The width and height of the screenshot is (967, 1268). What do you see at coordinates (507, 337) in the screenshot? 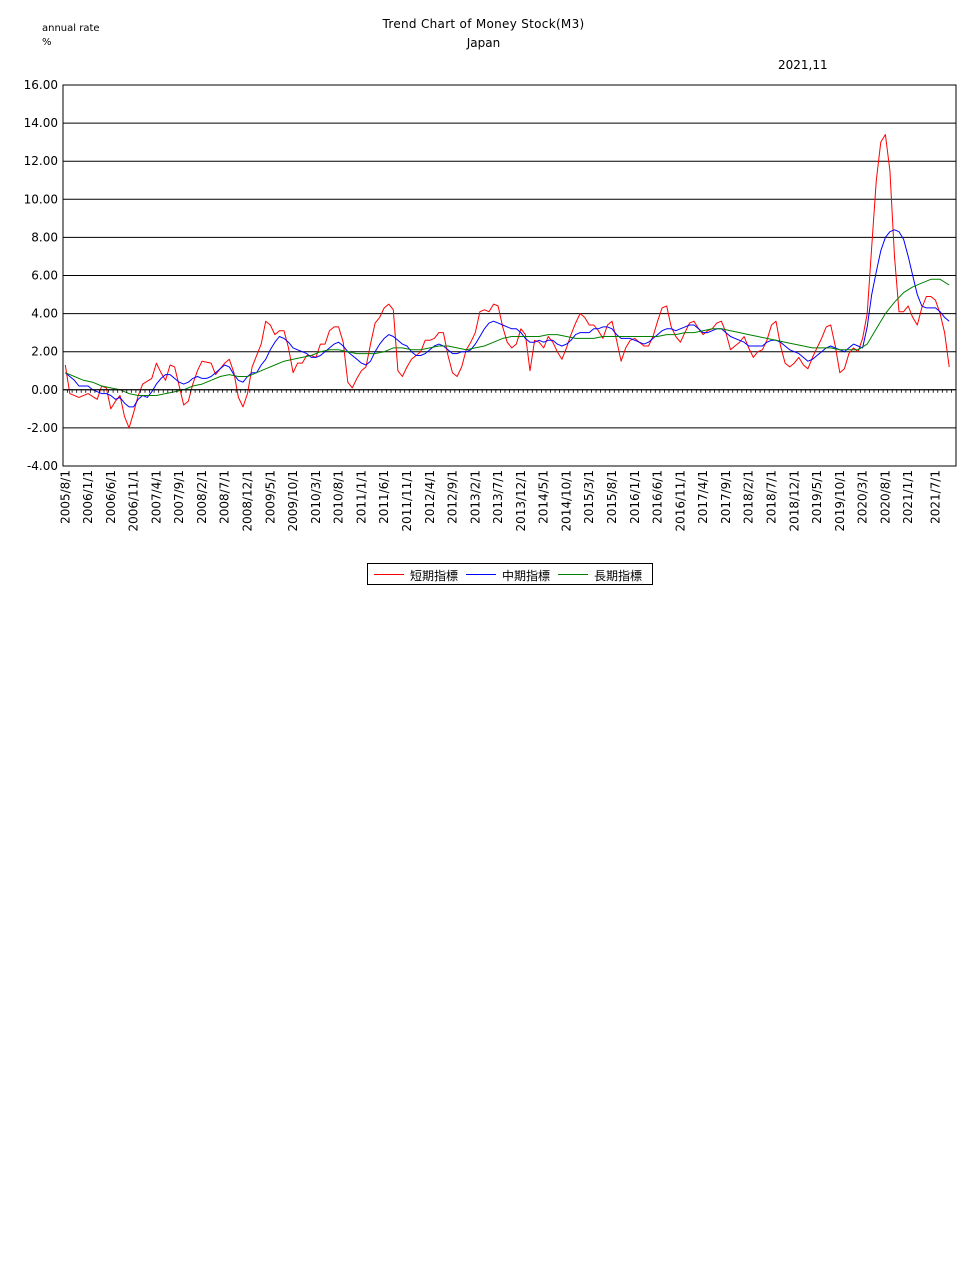
I see `series-line-long` at bounding box center [507, 337].